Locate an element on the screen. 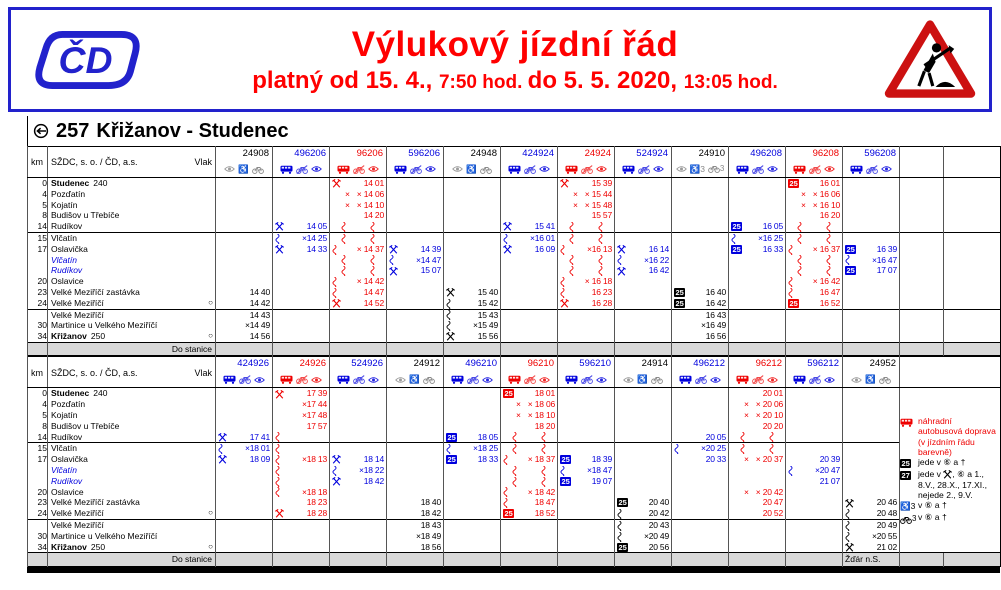 This screenshot has height=590, width=1001. station-line-number: 250 is located at coordinates (98, 336).